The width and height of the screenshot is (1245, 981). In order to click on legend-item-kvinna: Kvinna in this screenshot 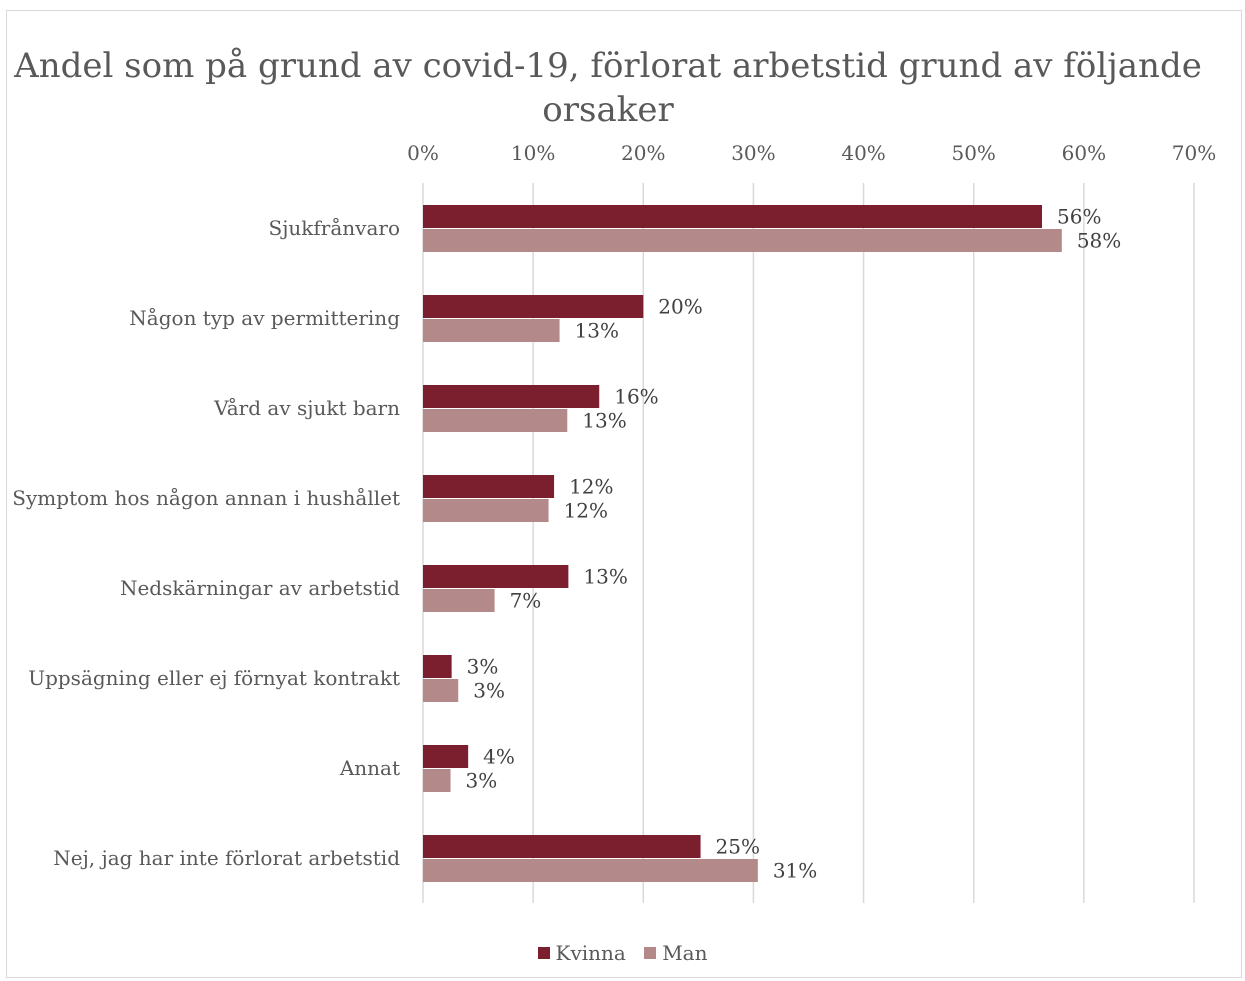, I will do `click(581, 953)`.